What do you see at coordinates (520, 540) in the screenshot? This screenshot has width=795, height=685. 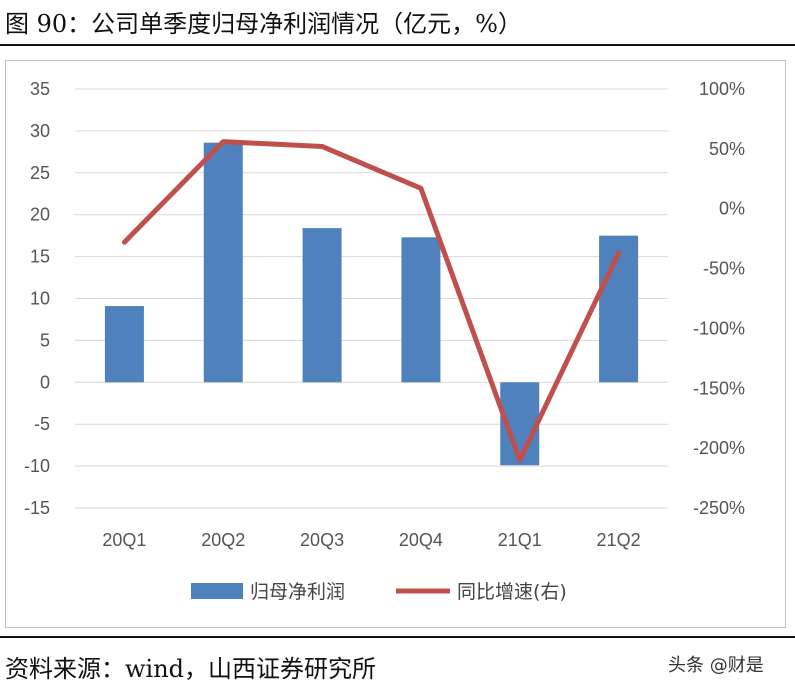 I see `category-label: 21Q1` at bounding box center [520, 540].